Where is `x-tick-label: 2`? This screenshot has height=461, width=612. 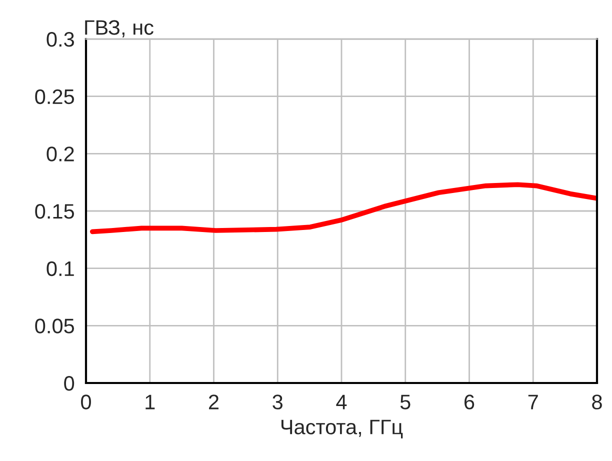 x-tick-label: 2 is located at coordinates (213, 402).